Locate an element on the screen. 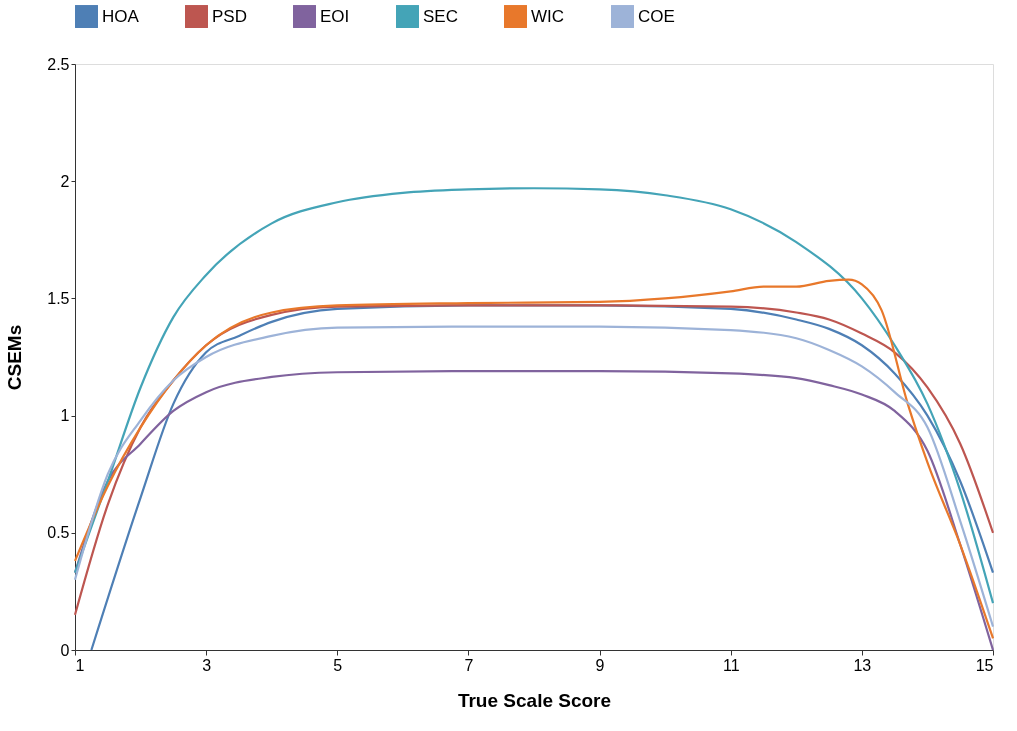  y-tick-label: 1 is located at coordinates (65, 416).